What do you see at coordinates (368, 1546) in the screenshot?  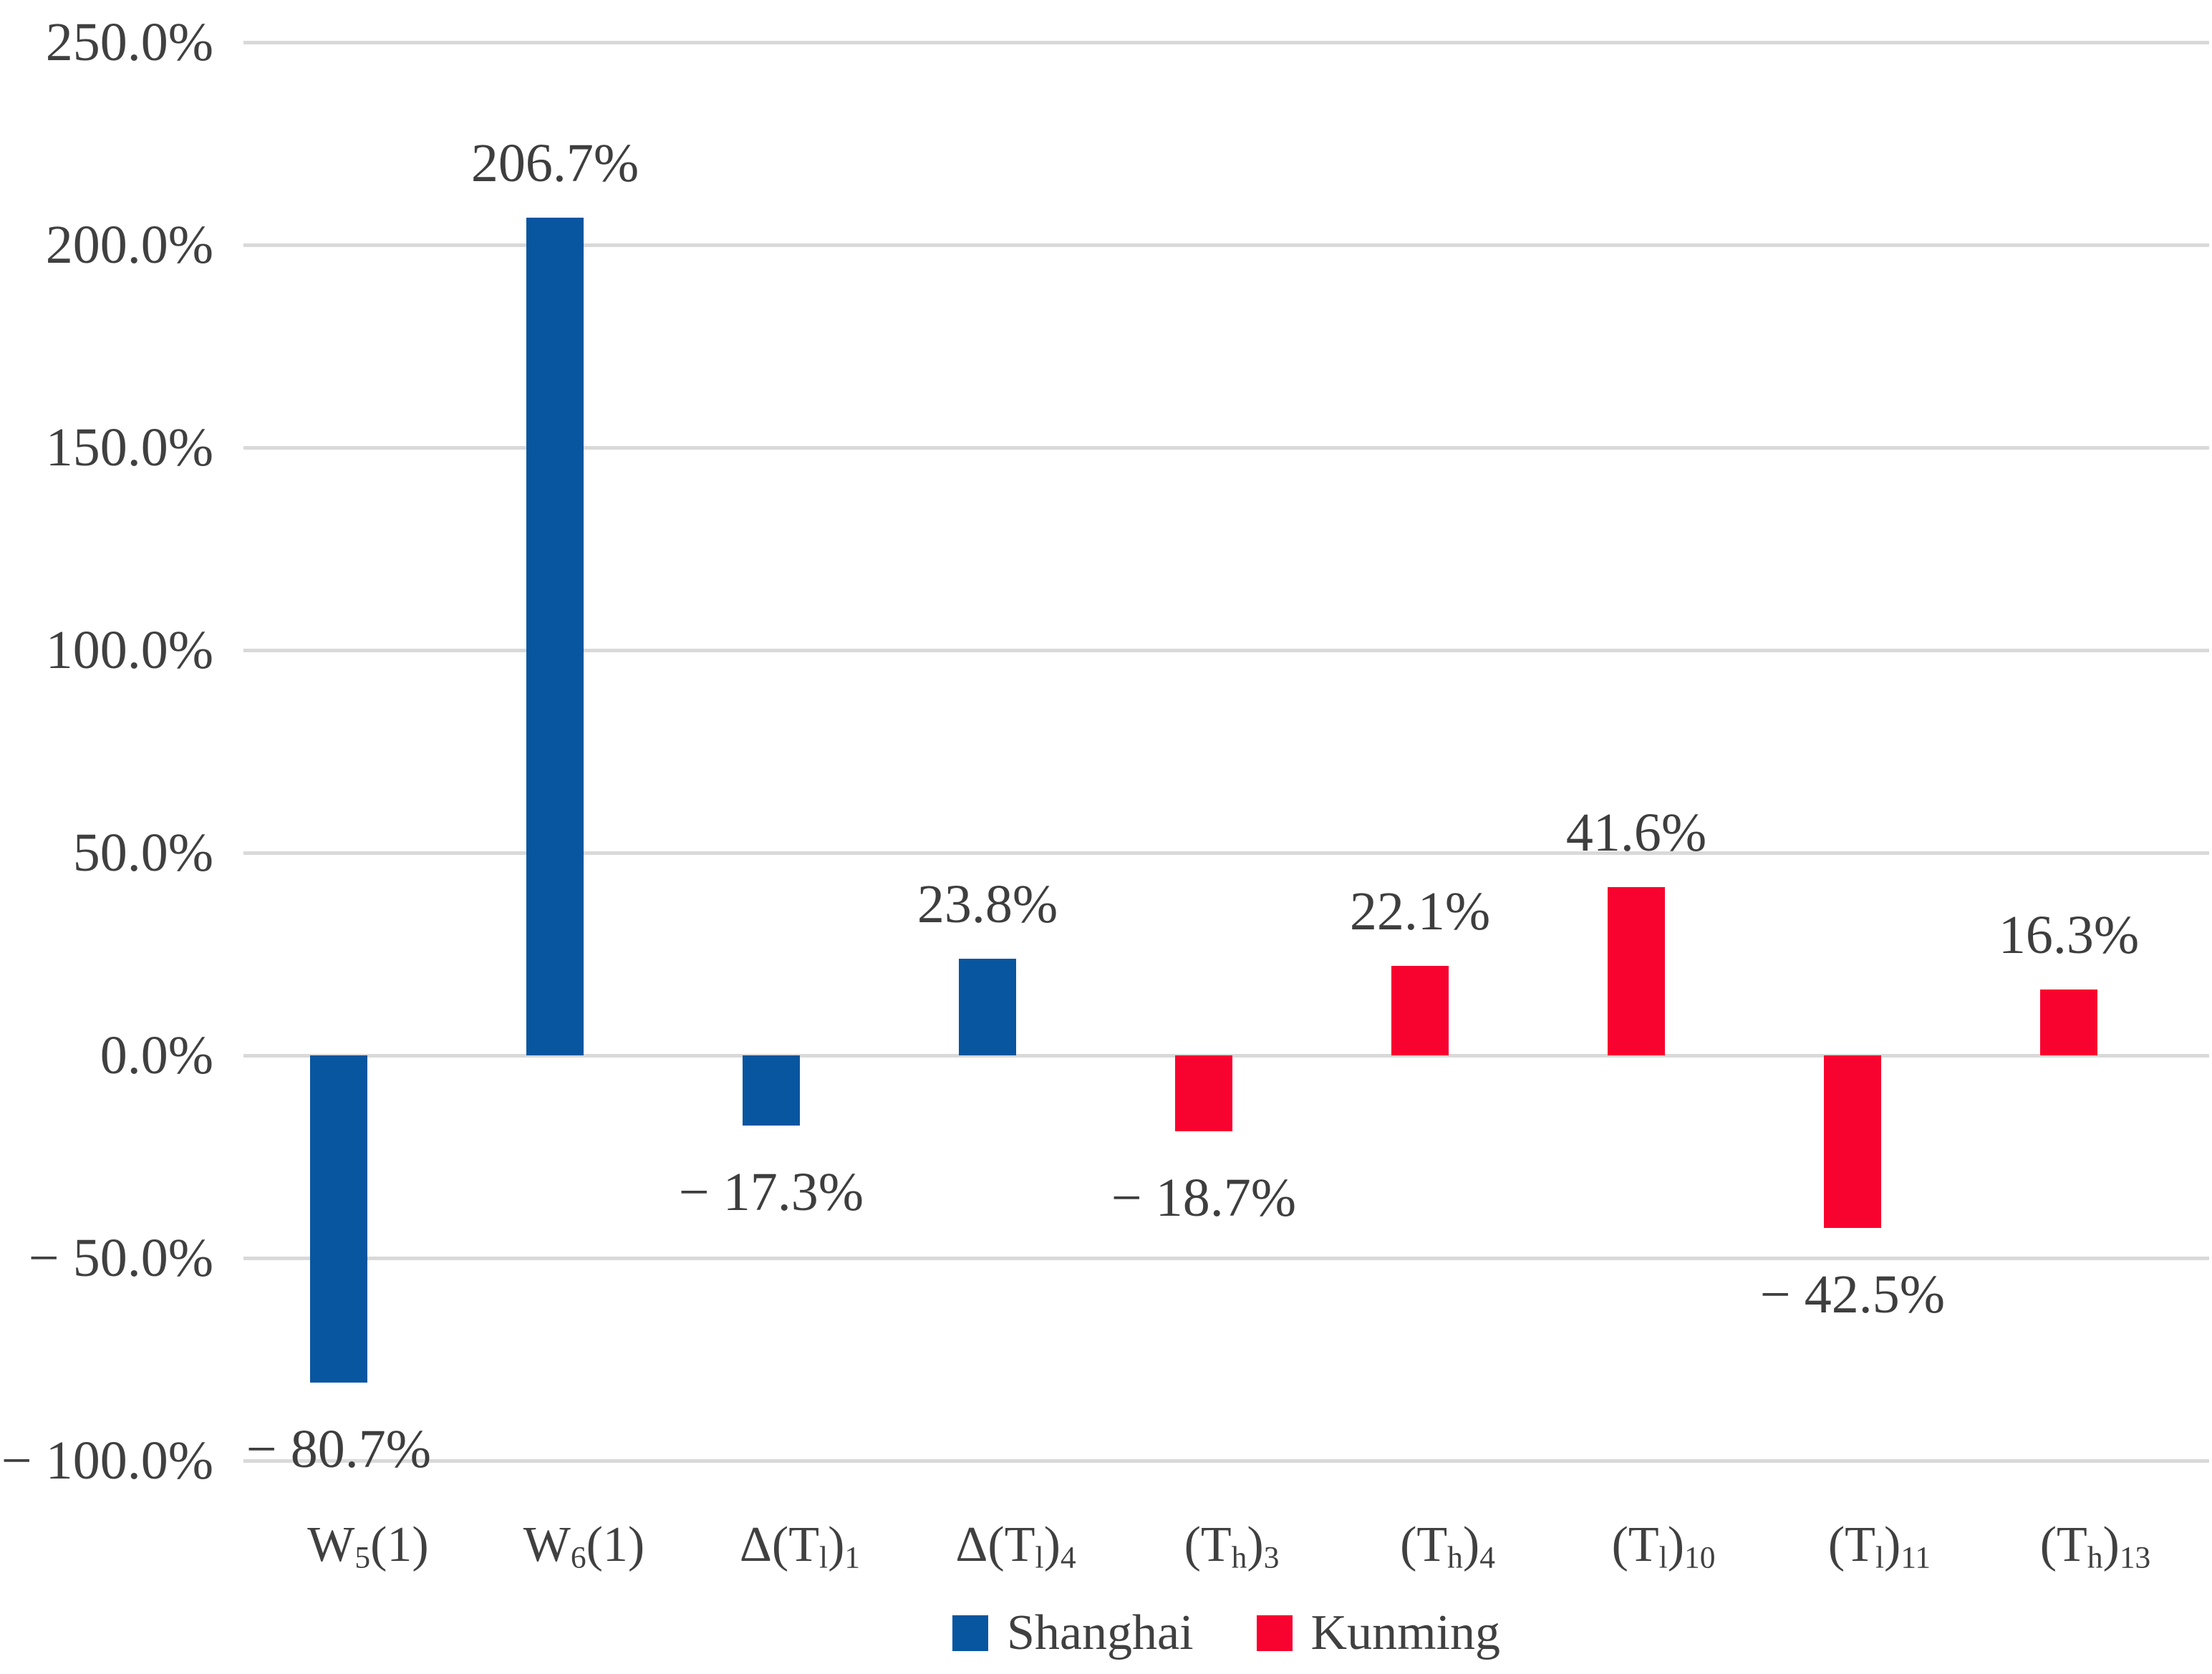 I see `x-axis-category-label: W5(1)` at bounding box center [368, 1546].